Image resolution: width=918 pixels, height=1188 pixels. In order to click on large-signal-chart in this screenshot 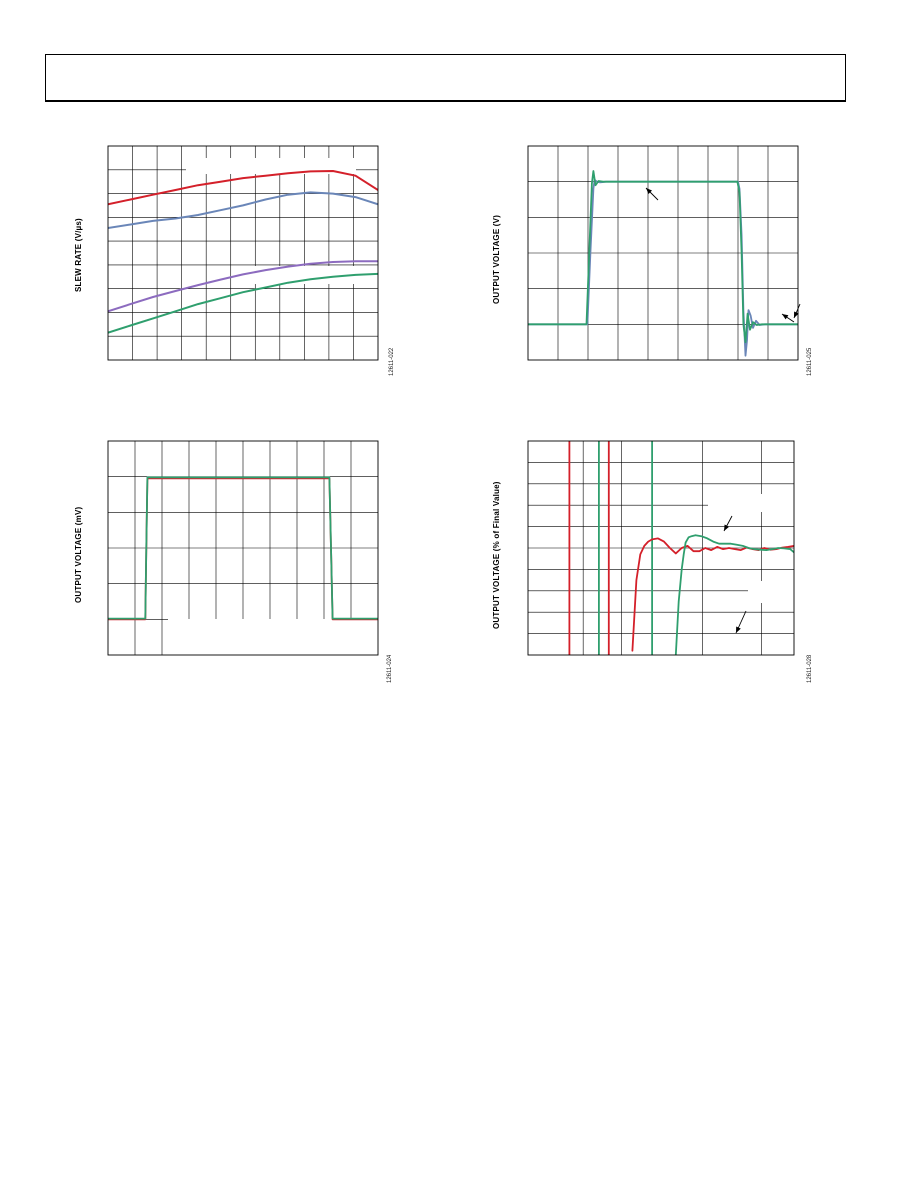, I will do `click(664, 253)`.